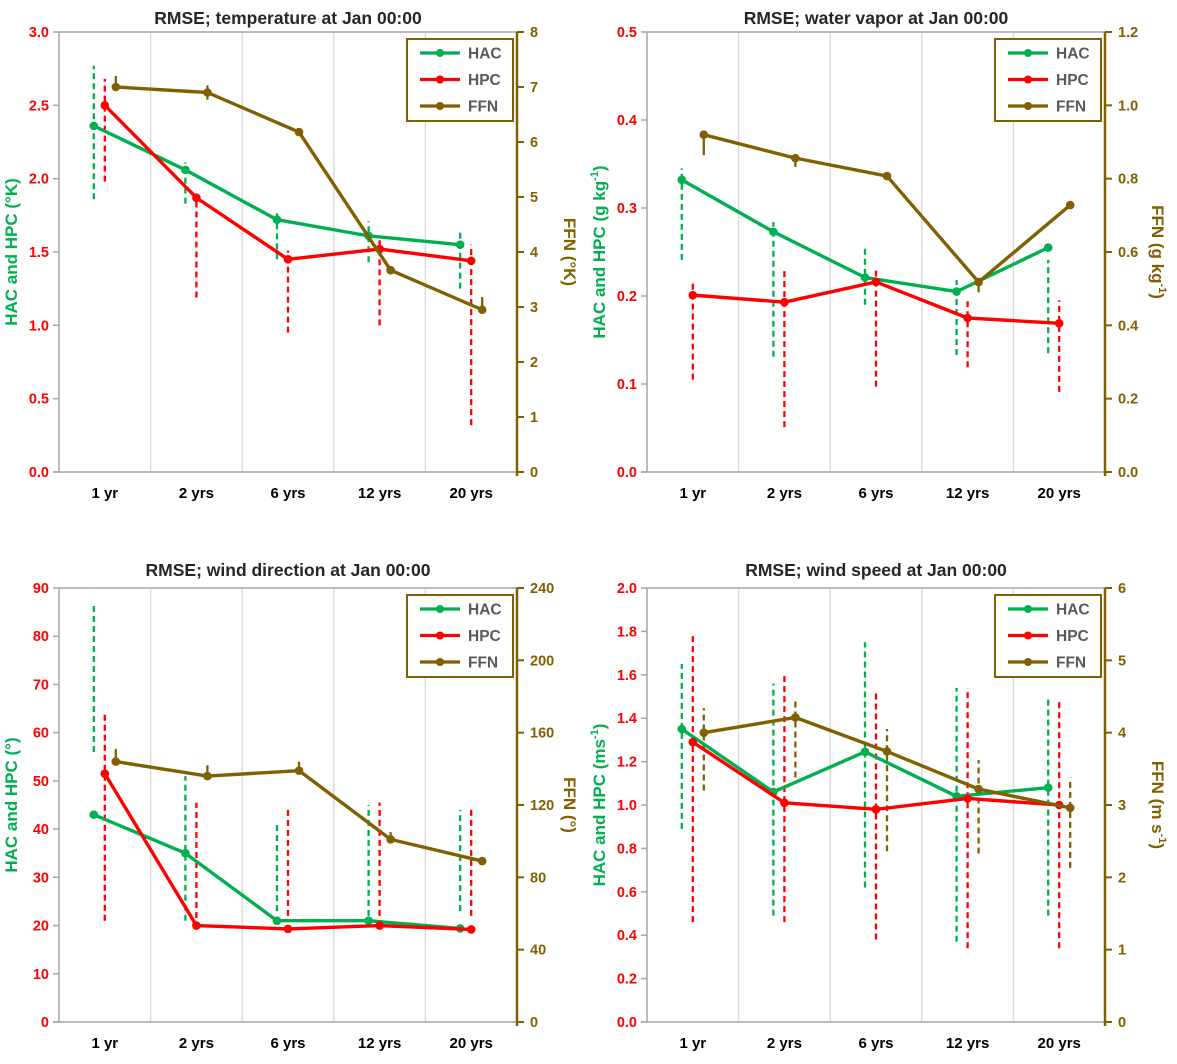 Image resolution: width=1177 pixels, height=1064 pixels. I want to click on right-axis-tick-label: 200, so click(542, 661).